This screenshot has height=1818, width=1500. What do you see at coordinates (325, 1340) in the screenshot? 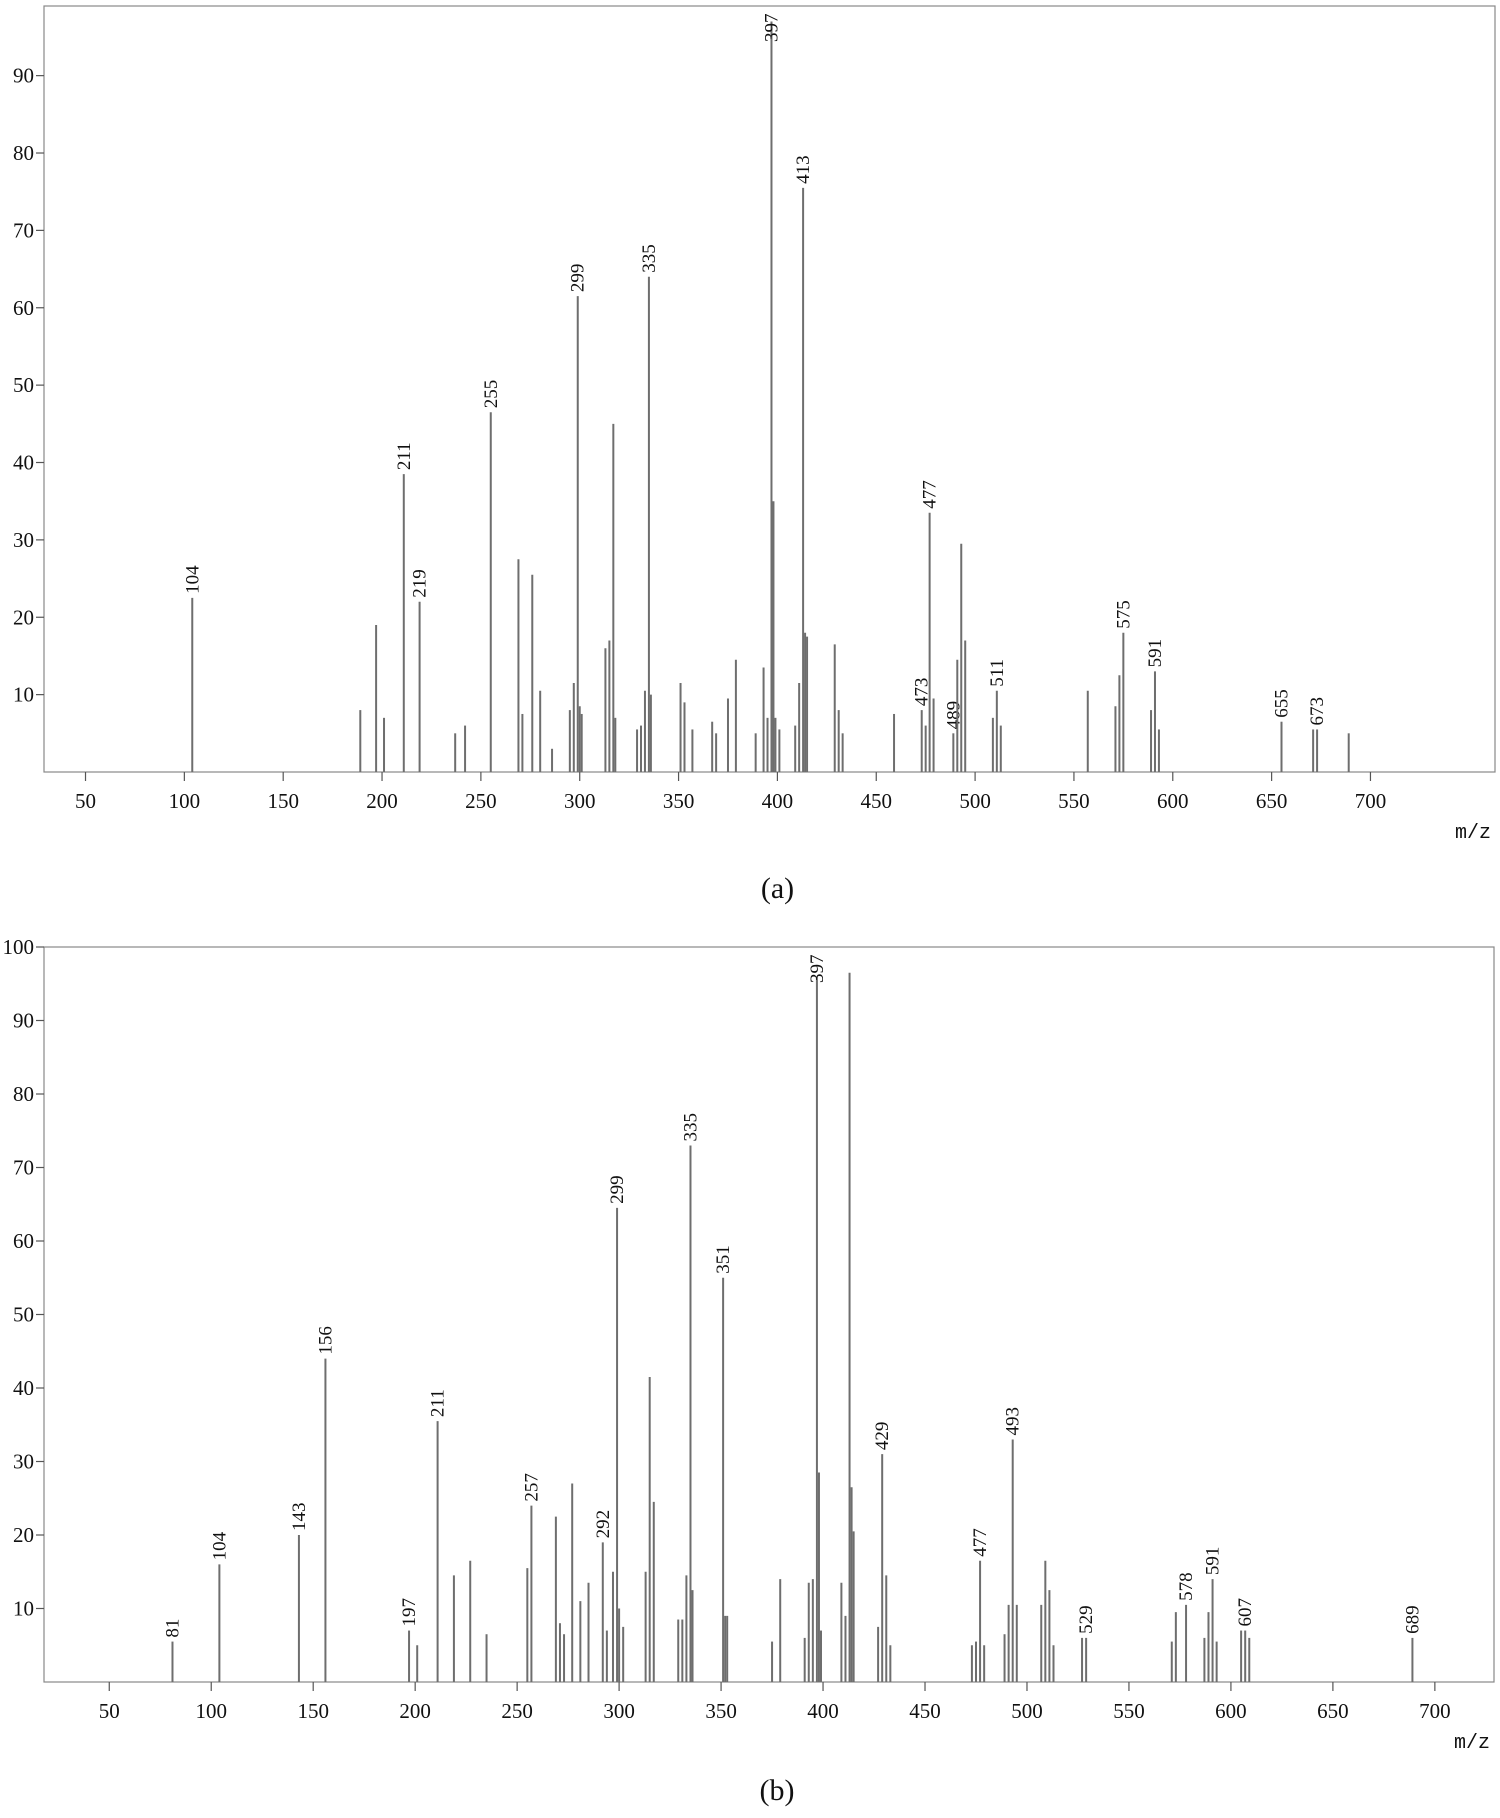
I see `peak-label: 156` at bounding box center [325, 1340].